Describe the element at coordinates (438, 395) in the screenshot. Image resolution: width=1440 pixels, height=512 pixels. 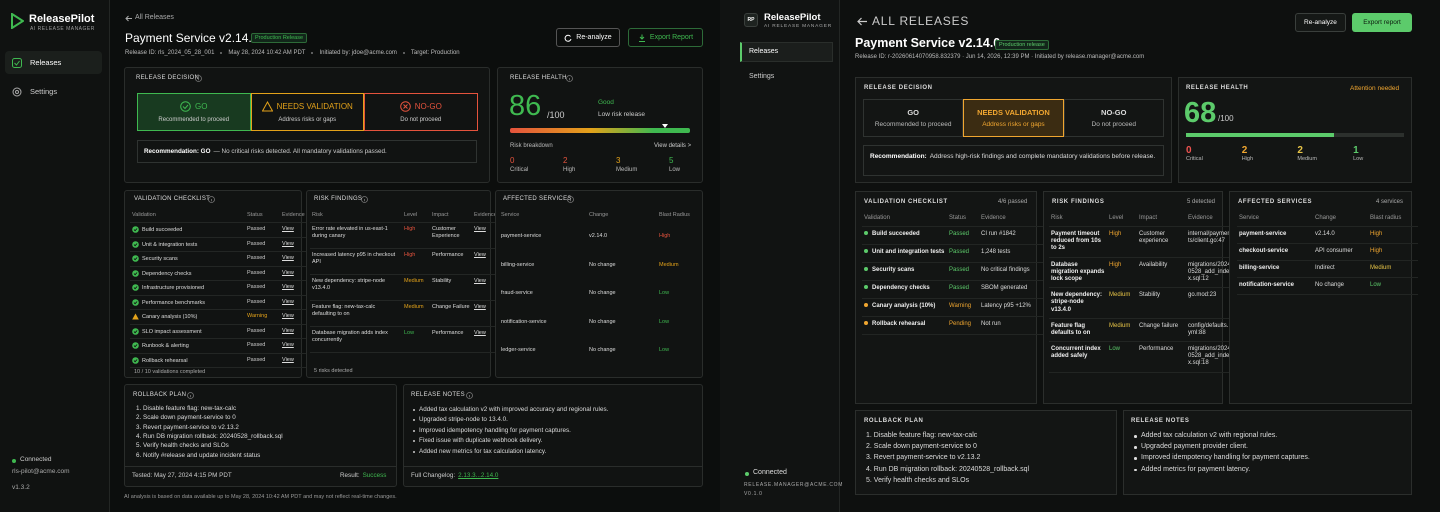
I see `panel-title: RELEASE NOTES` at that location.